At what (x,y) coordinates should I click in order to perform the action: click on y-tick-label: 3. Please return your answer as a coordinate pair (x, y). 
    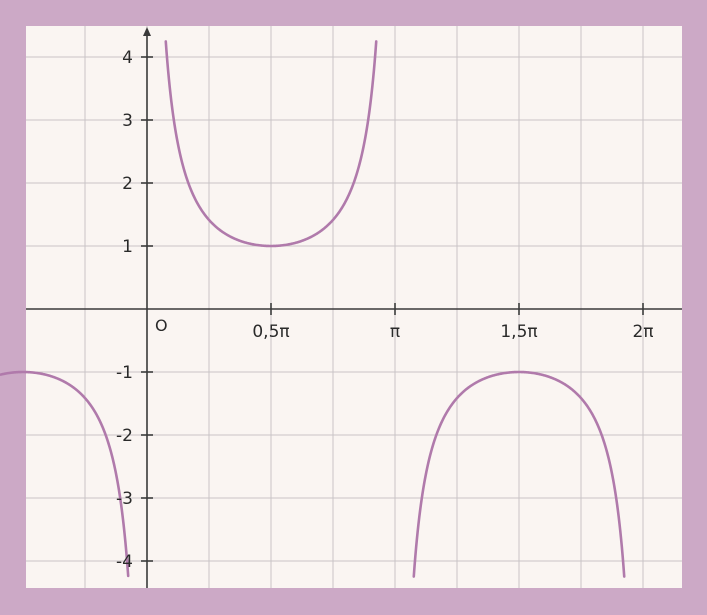
    Looking at the image, I should click on (127, 121).